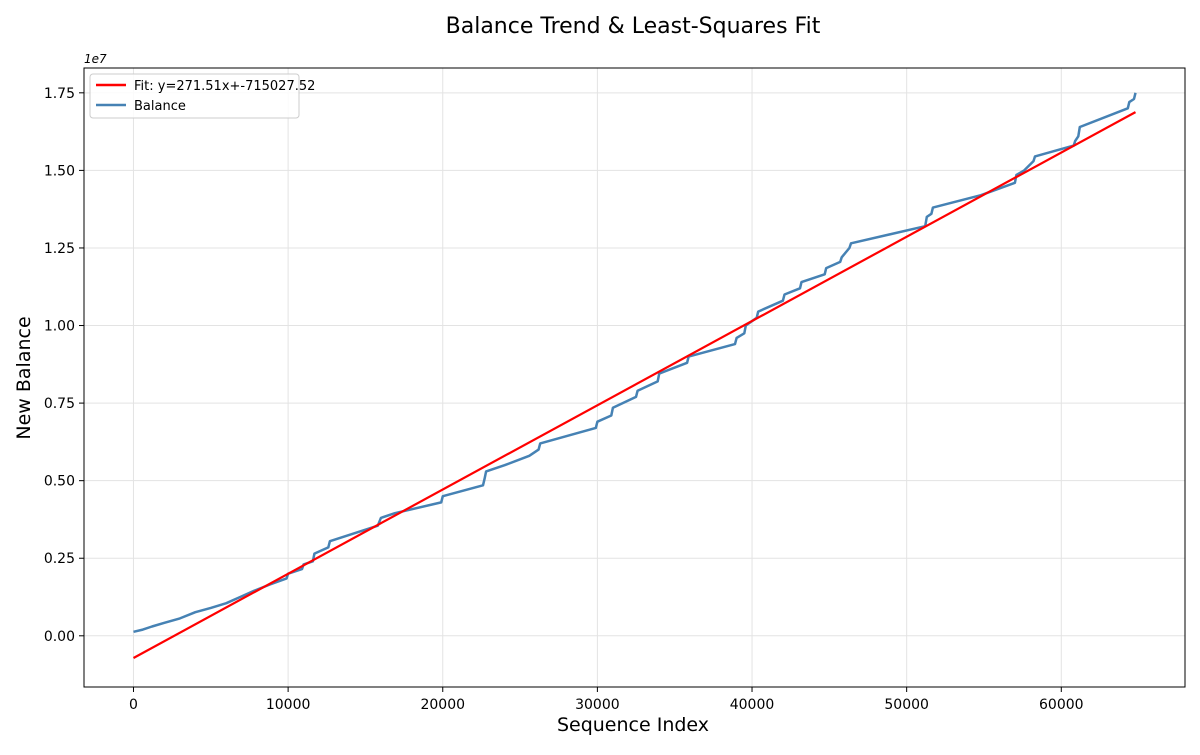 The height and width of the screenshot is (755, 1200). I want to click on legend: Fit: y=271.51x+-715027.52 Balance, so click(202, 96).